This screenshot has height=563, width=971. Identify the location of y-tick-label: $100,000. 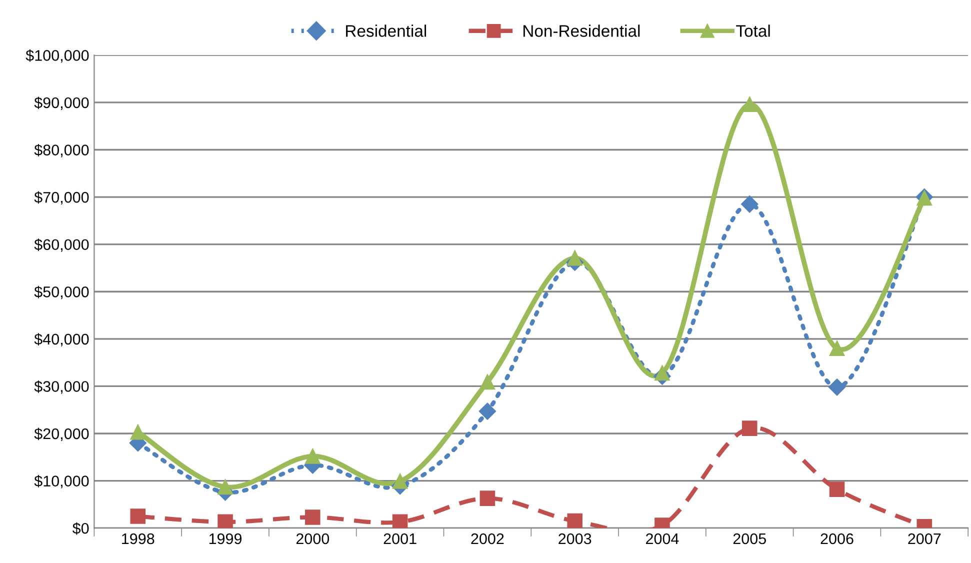
(57, 56).